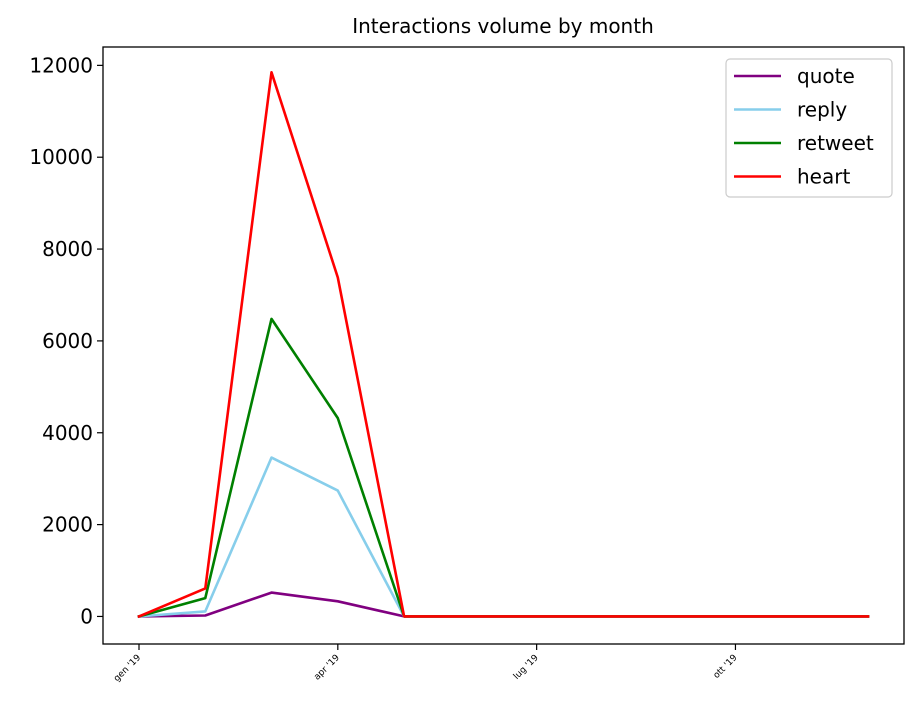 This screenshot has width=920, height=714. What do you see at coordinates (822, 110) in the screenshot?
I see `legend-label-reply: reply` at bounding box center [822, 110].